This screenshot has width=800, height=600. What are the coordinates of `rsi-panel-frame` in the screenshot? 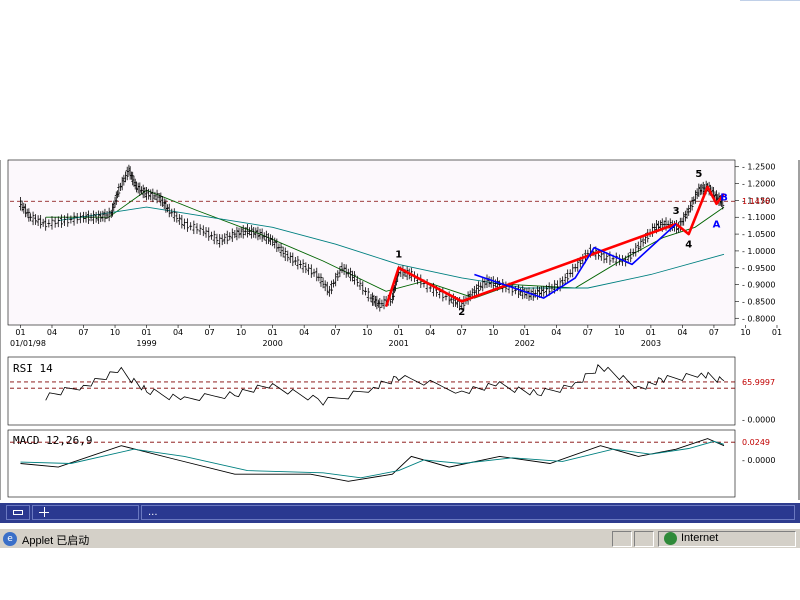 It's located at (371, 391).